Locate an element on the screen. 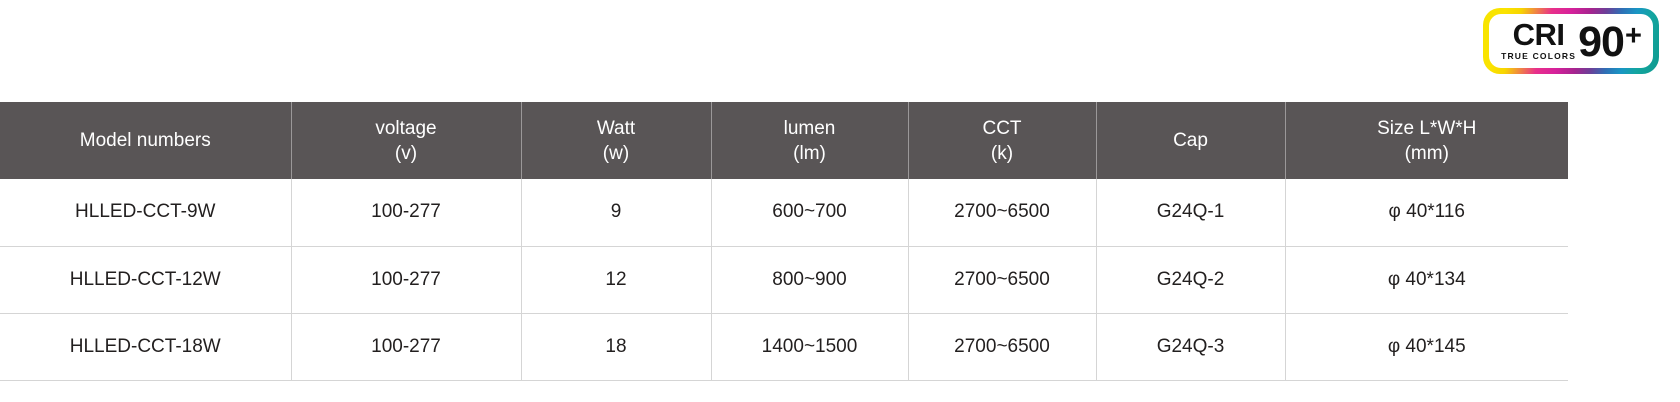  cell-model: HLLED-CCT-12W is located at coordinates (146, 280).